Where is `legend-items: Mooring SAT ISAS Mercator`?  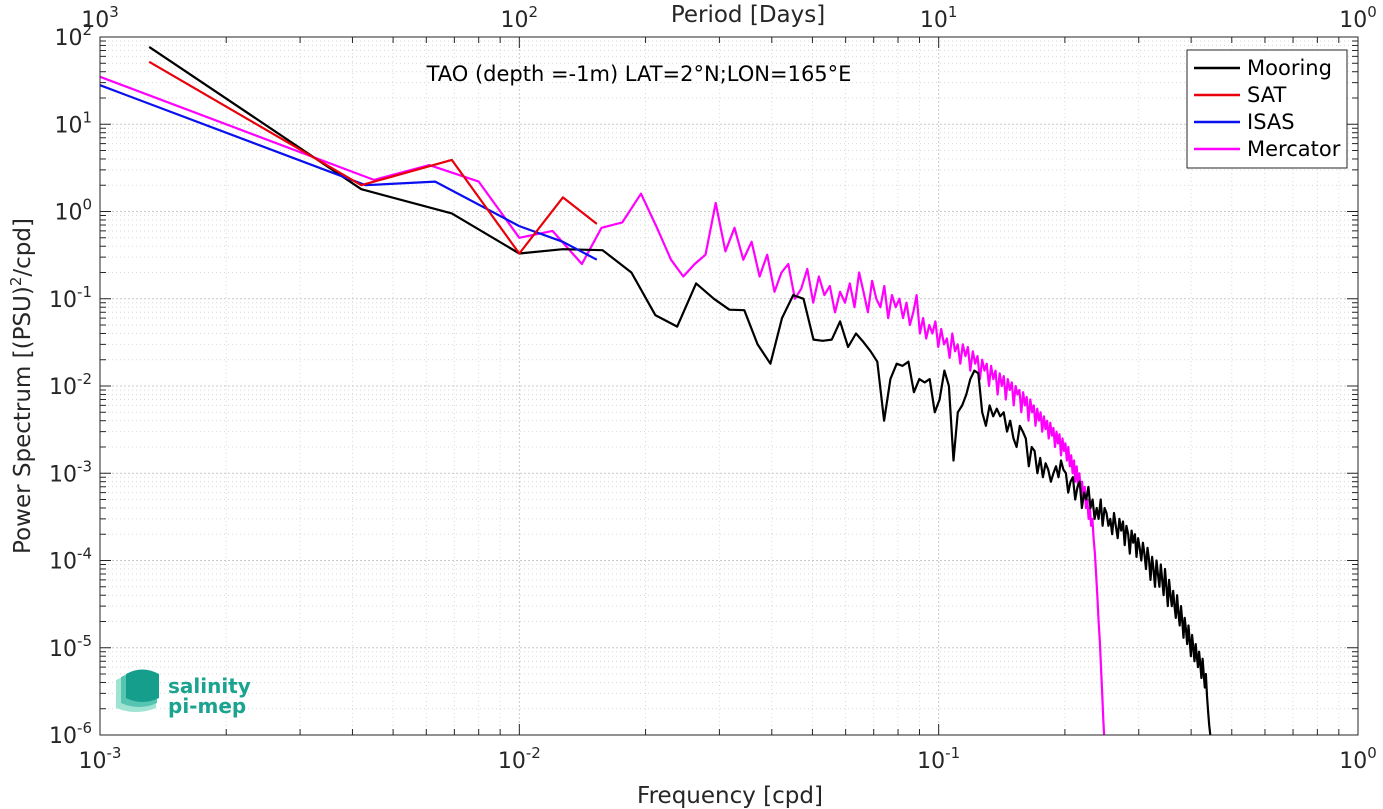
legend-items: Mooring SAT ISAS Mercator is located at coordinates (1267, 108).